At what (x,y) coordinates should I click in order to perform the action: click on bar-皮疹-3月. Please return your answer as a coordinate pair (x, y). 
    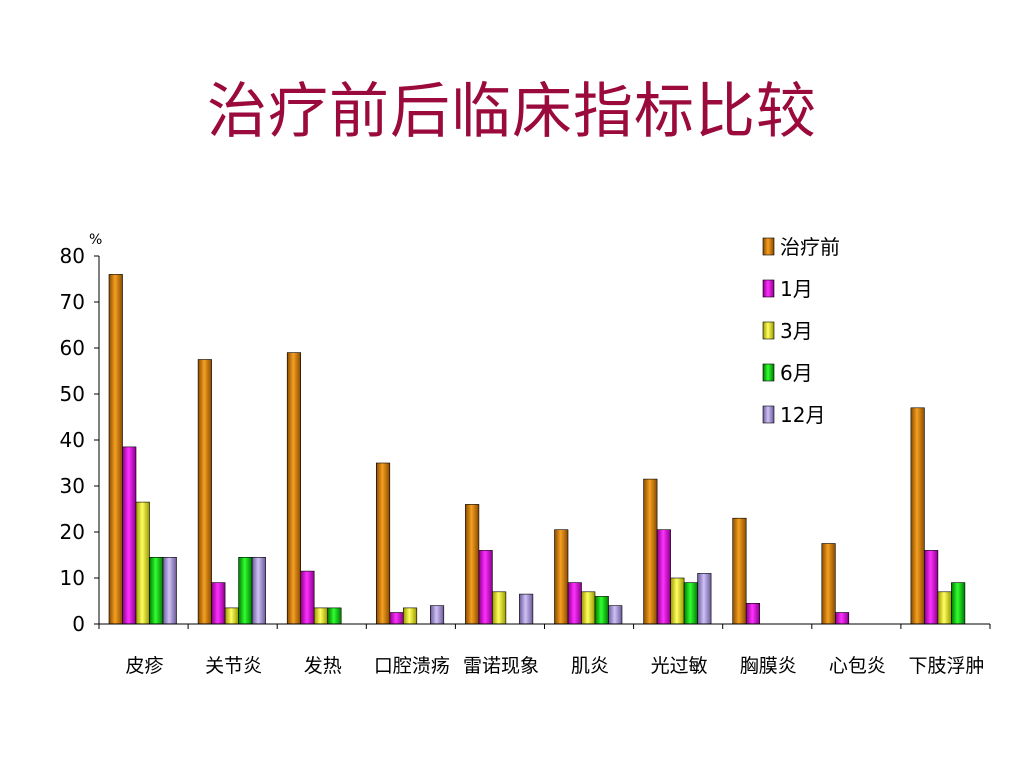
    Looking at the image, I should click on (142, 563).